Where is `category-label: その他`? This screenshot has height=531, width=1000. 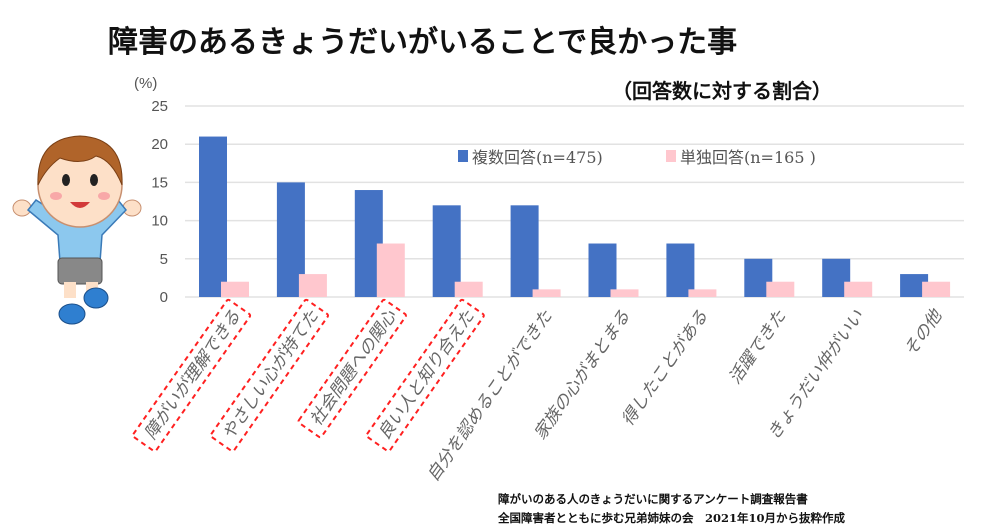
category-label: その他 is located at coordinates (923, 332).